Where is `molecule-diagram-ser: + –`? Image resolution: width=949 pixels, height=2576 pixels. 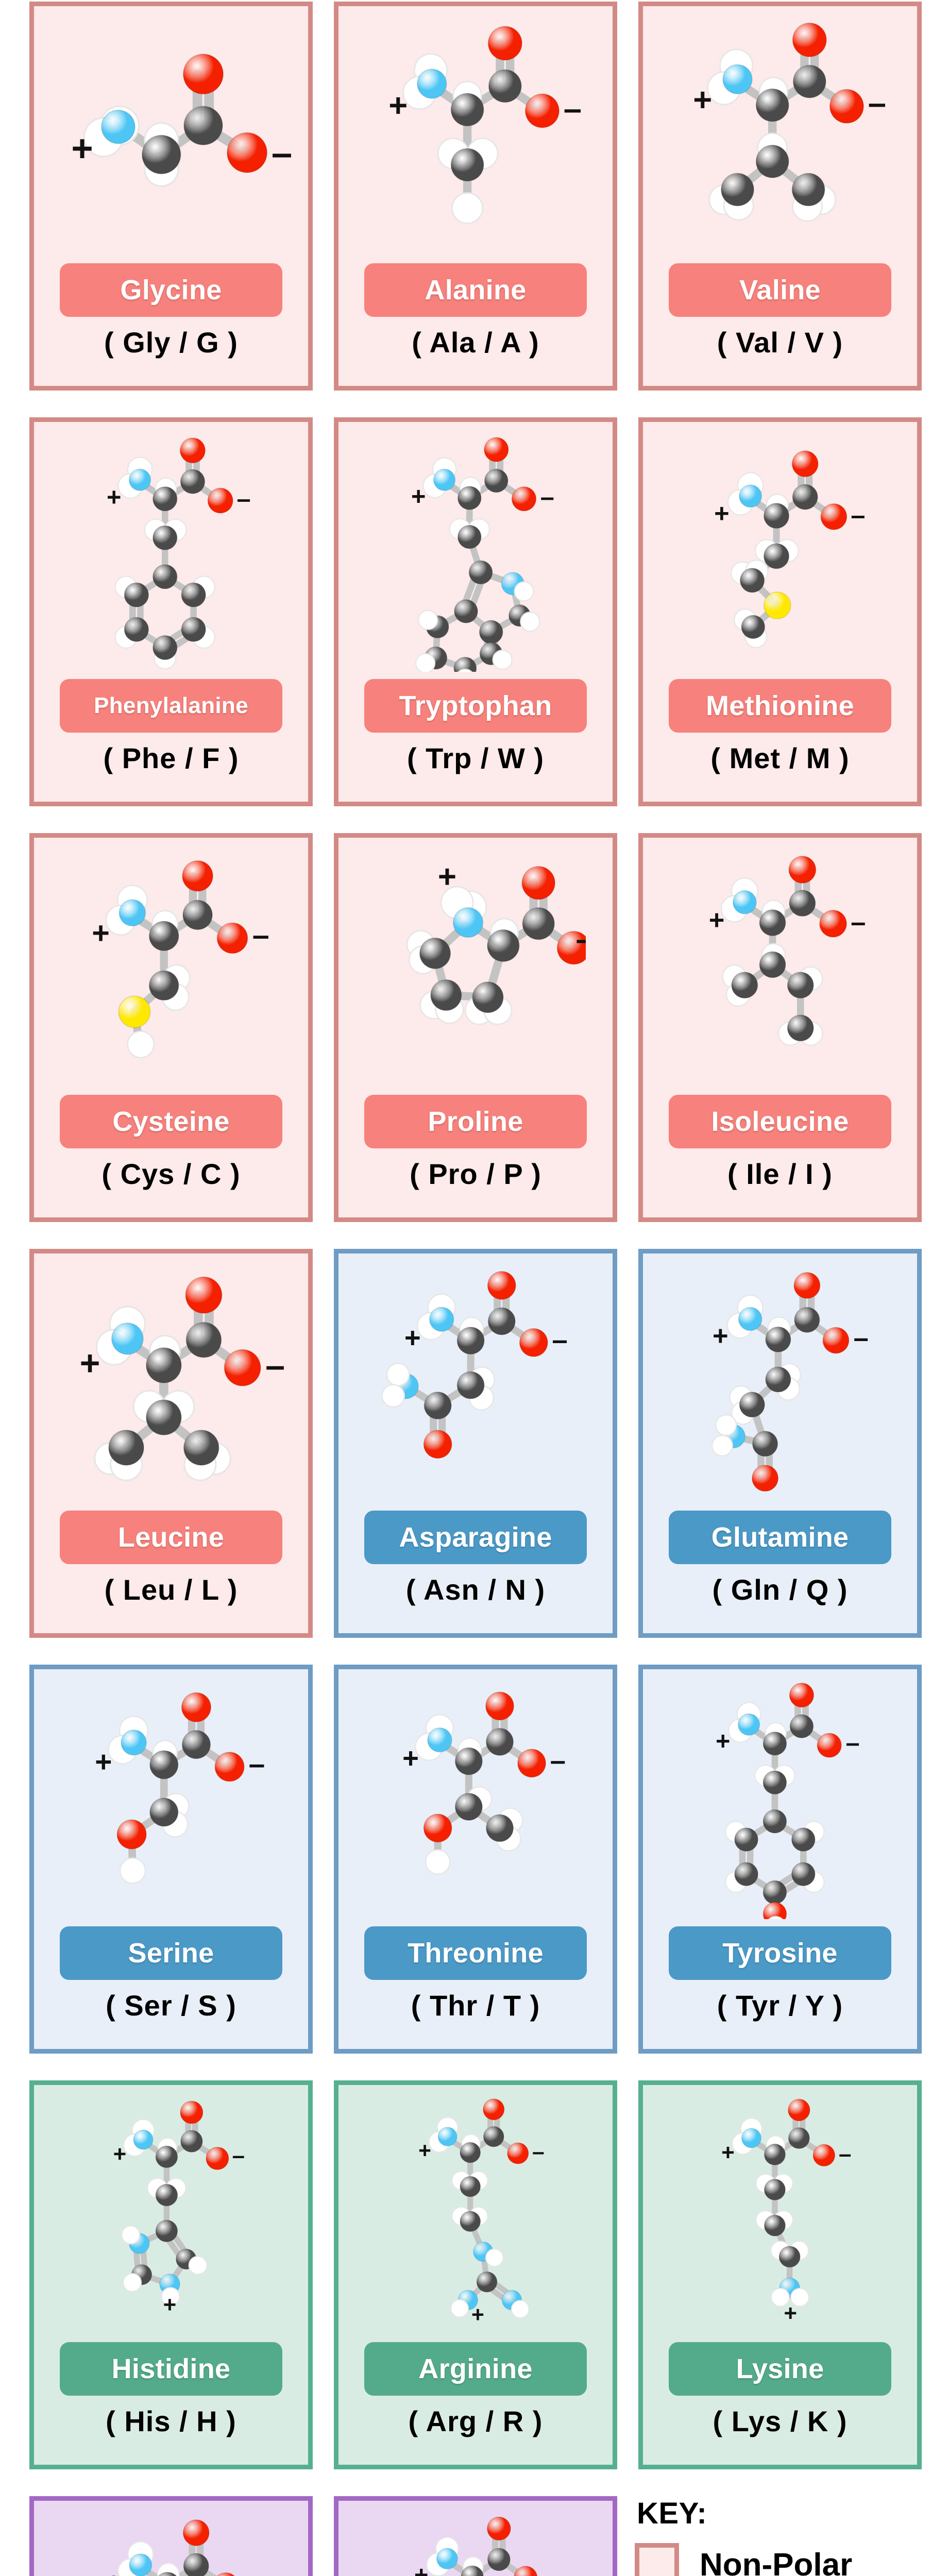
molecule-diagram-ser: + – is located at coordinates (171, 1798).